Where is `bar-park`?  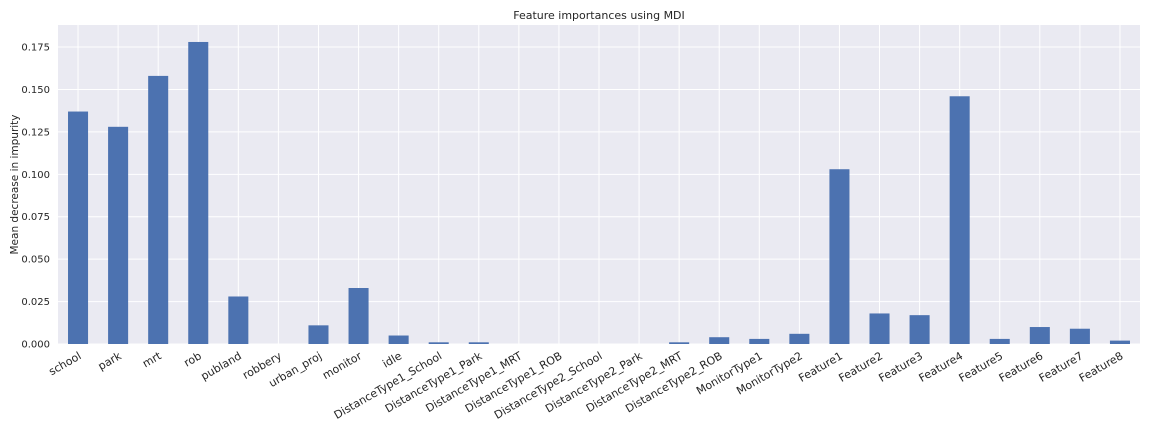
bar-park is located at coordinates (118, 235).